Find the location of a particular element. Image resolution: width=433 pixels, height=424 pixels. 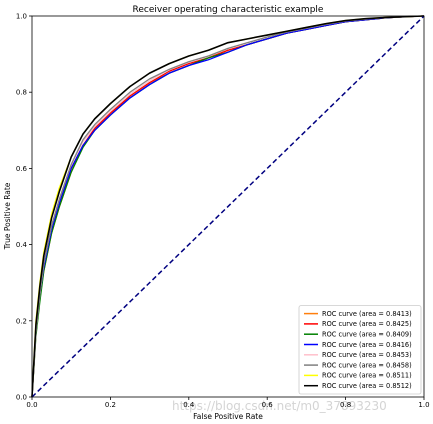

legend-label: ROC curve (area = 0.8413) is located at coordinates (367, 314).